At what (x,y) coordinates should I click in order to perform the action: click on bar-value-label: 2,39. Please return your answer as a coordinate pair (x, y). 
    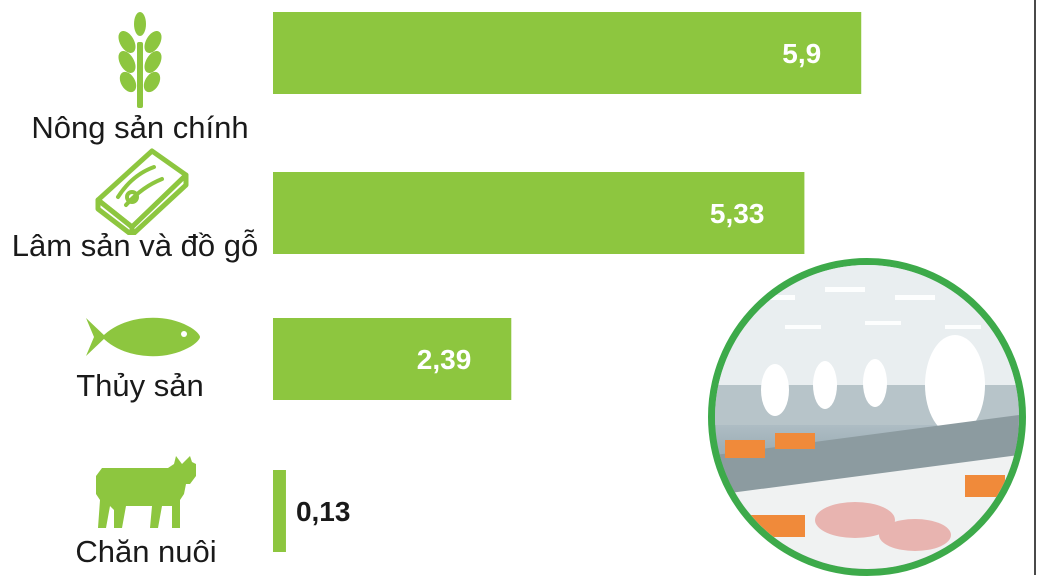
    Looking at the image, I should click on (444, 359).